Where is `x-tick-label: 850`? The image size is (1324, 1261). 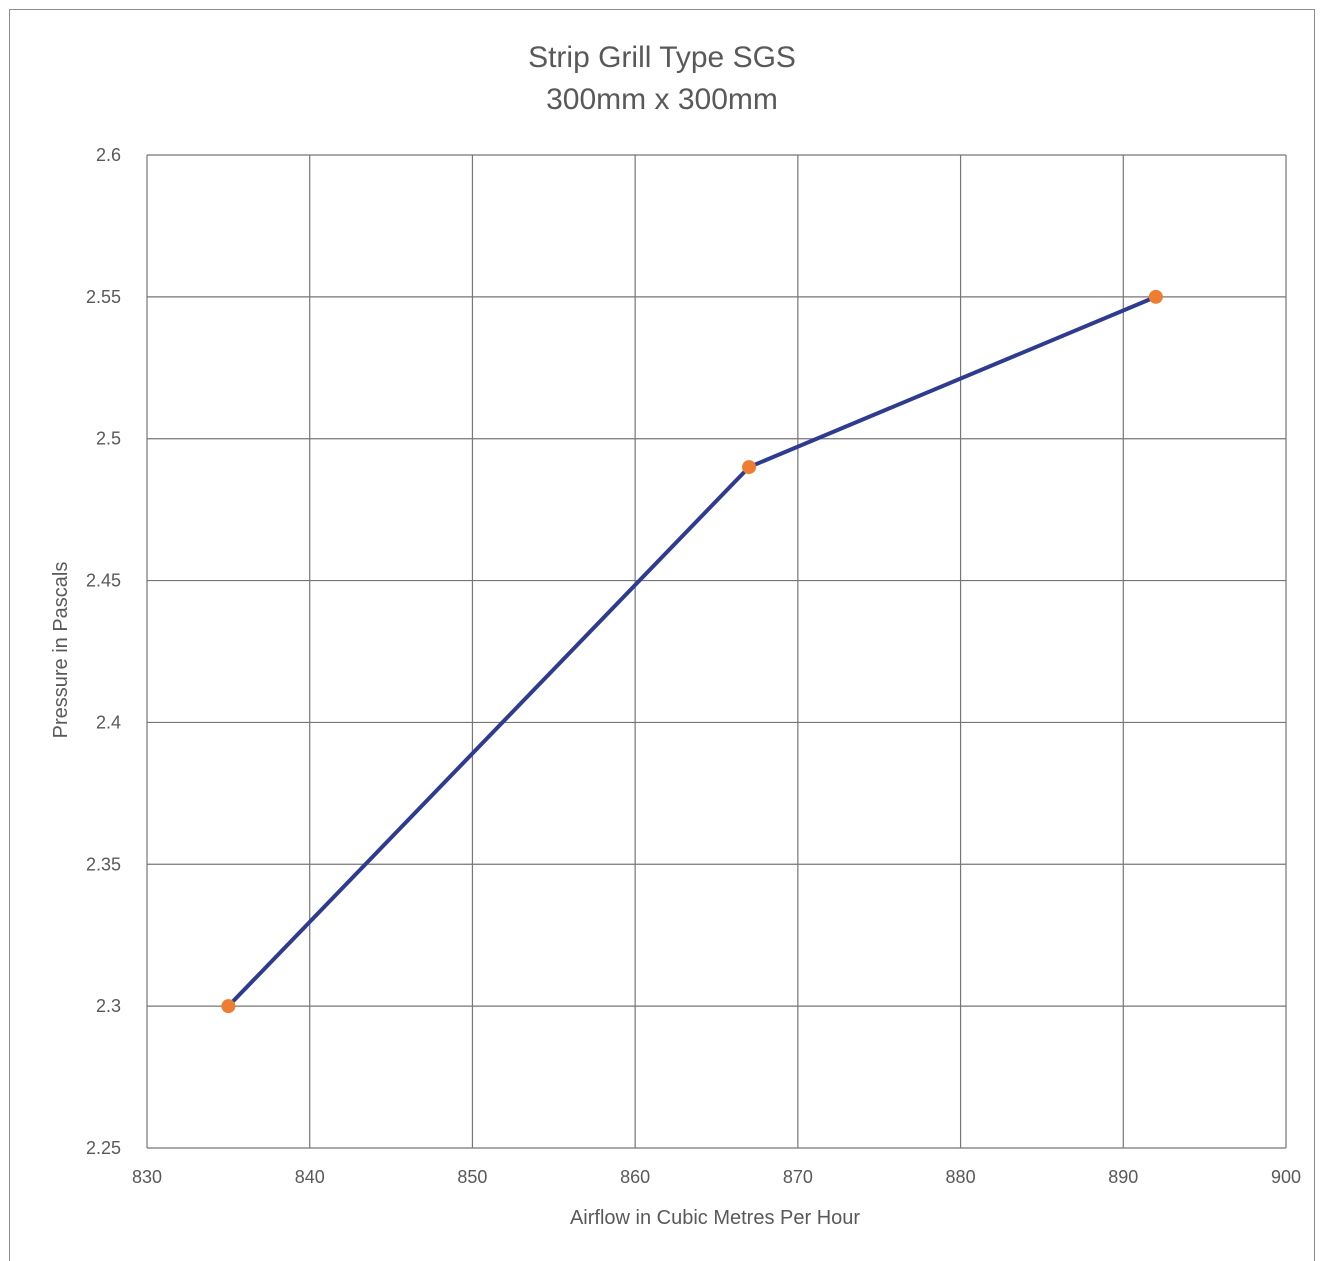 x-tick-label: 850 is located at coordinates (472, 1177).